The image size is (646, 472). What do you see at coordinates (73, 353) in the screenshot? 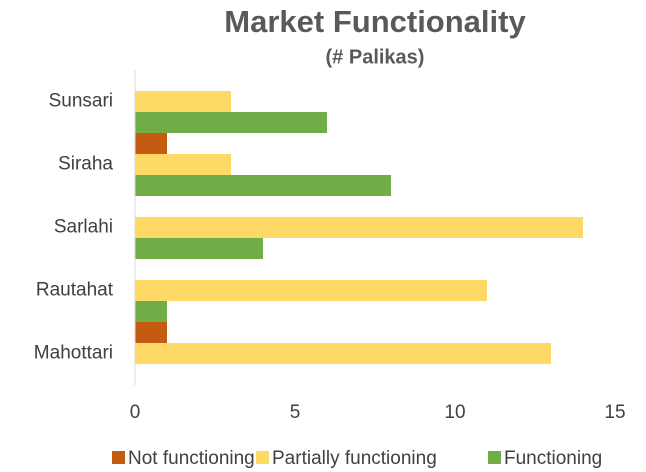
I see `y-tick-label: Mahottari` at bounding box center [73, 353].